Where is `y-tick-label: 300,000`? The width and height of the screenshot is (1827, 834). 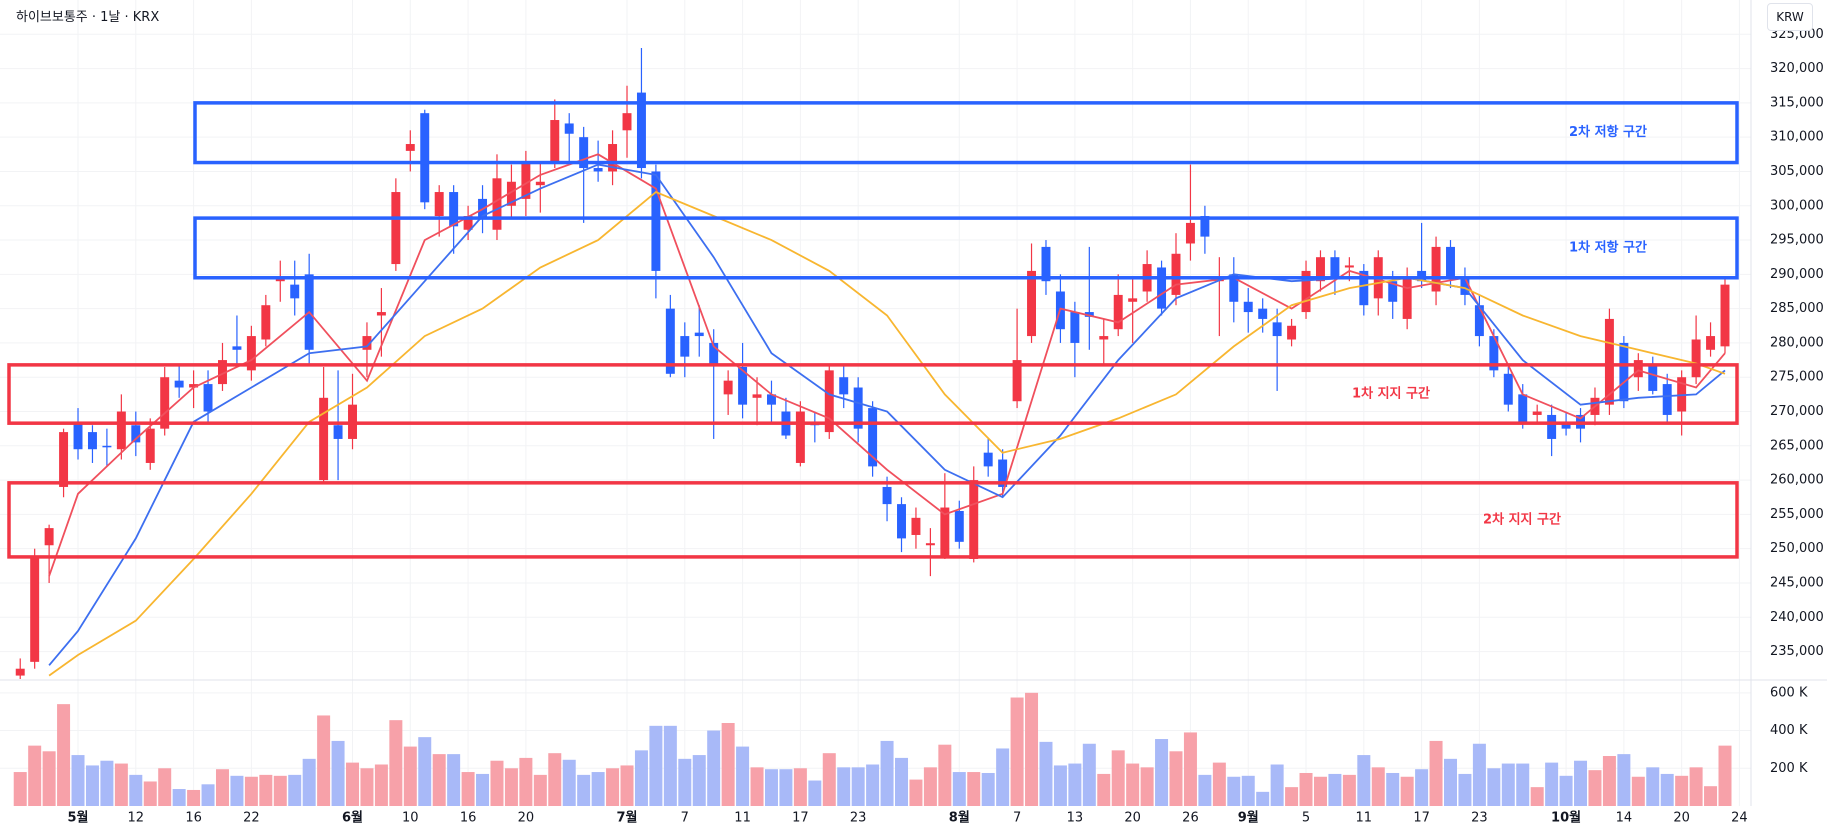 y-tick-label: 300,000 is located at coordinates (1797, 205).